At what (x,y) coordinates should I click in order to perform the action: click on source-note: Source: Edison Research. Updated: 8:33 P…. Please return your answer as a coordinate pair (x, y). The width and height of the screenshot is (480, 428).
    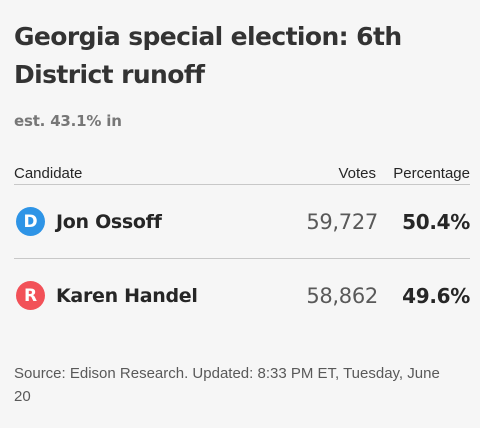
    Looking at the image, I should click on (227, 385).